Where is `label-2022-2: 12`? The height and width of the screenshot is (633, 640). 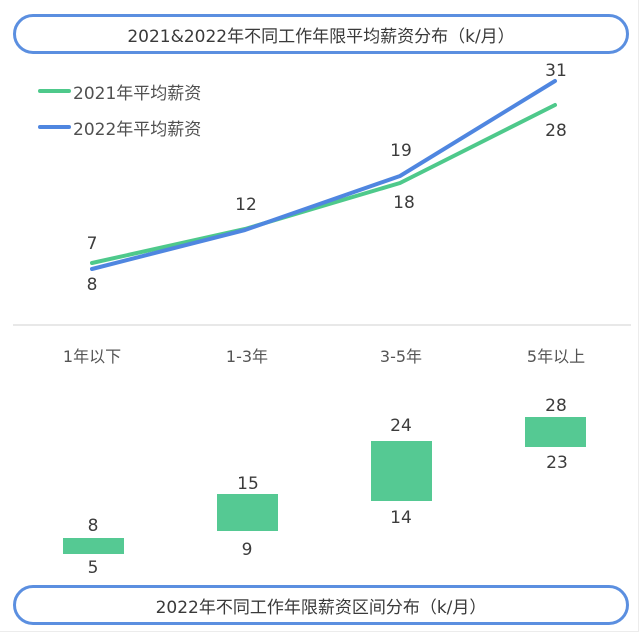 label-2022-2: 12 is located at coordinates (246, 205).